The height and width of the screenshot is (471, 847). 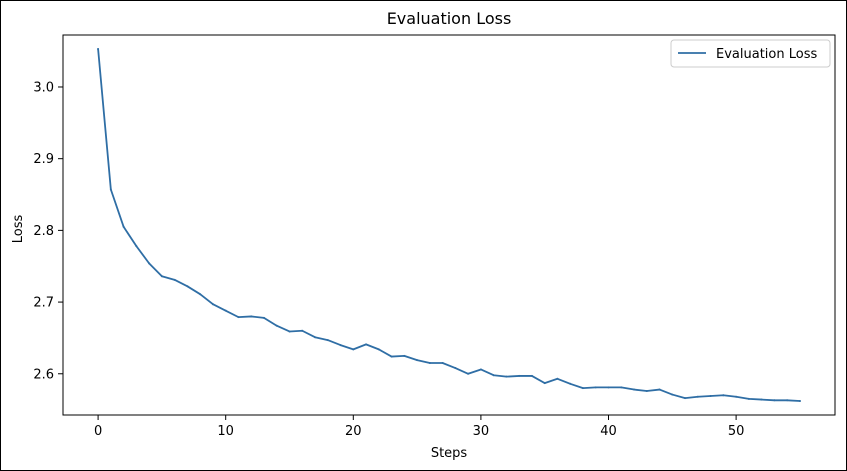 What do you see at coordinates (481, 431) in the screenshot?
I see `x-tick-label: 30` at bounding box center [481, 431].